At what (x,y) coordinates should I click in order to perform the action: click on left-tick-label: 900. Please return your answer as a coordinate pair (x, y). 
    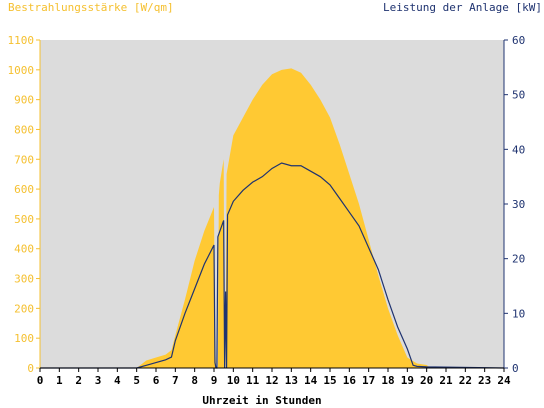
    Looking at the image, I should click on (24, 100).